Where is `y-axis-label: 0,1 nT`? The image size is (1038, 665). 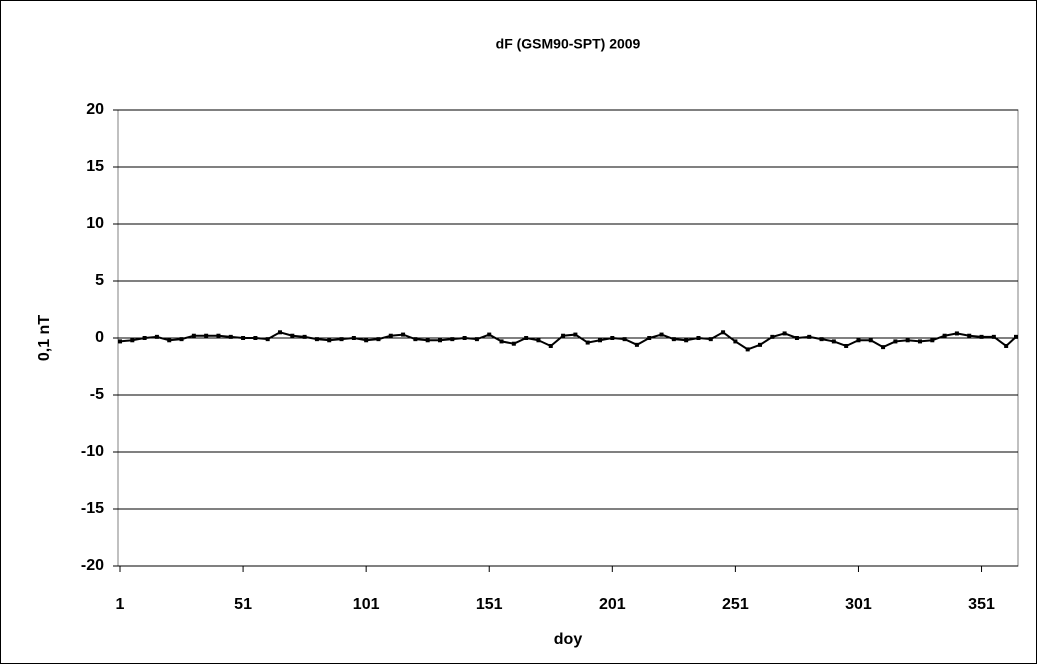
y-axis-label: 0,1 nT is located at coordinates (44, 338).